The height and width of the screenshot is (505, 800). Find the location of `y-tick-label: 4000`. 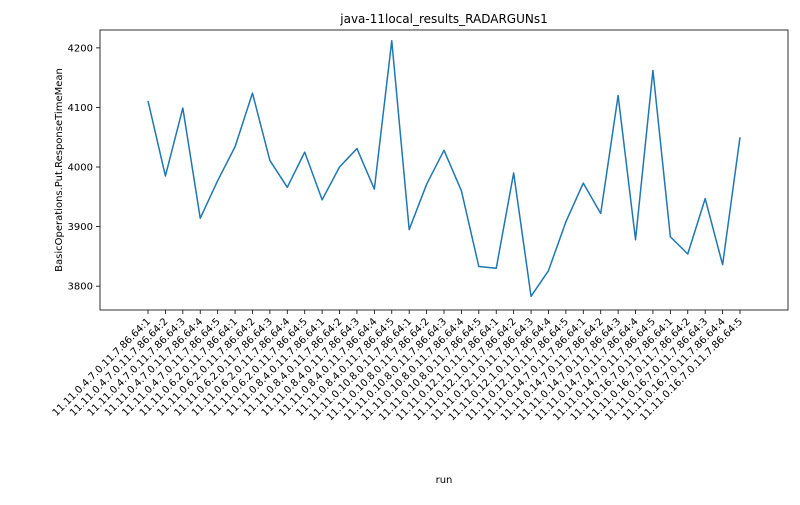

y-tick-label: 4000 is located at coordinates (80, 168).